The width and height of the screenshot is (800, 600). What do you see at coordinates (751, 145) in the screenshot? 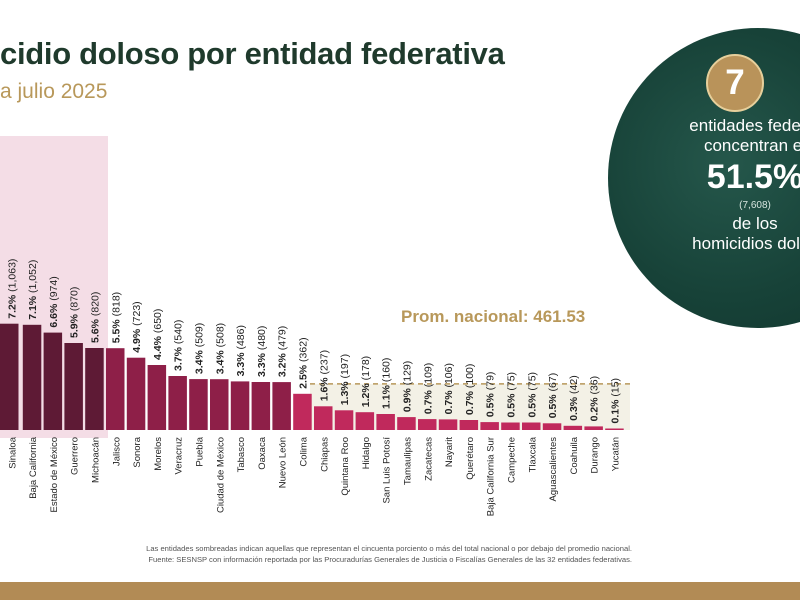
I see `callout-line-2: concentran el` at bounding box center [751, 145].